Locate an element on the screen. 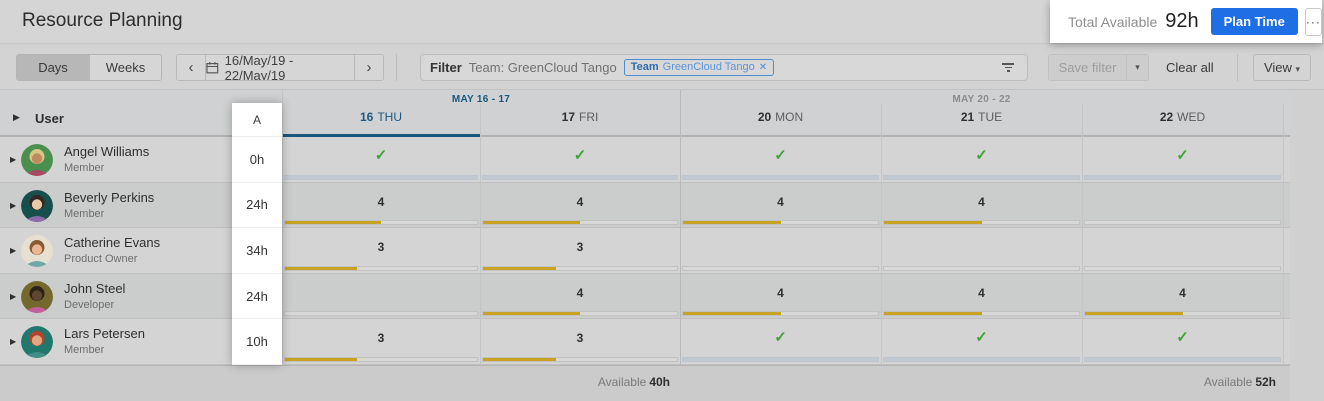  filter-funnel-icon is located at coordinates (1008, 67).